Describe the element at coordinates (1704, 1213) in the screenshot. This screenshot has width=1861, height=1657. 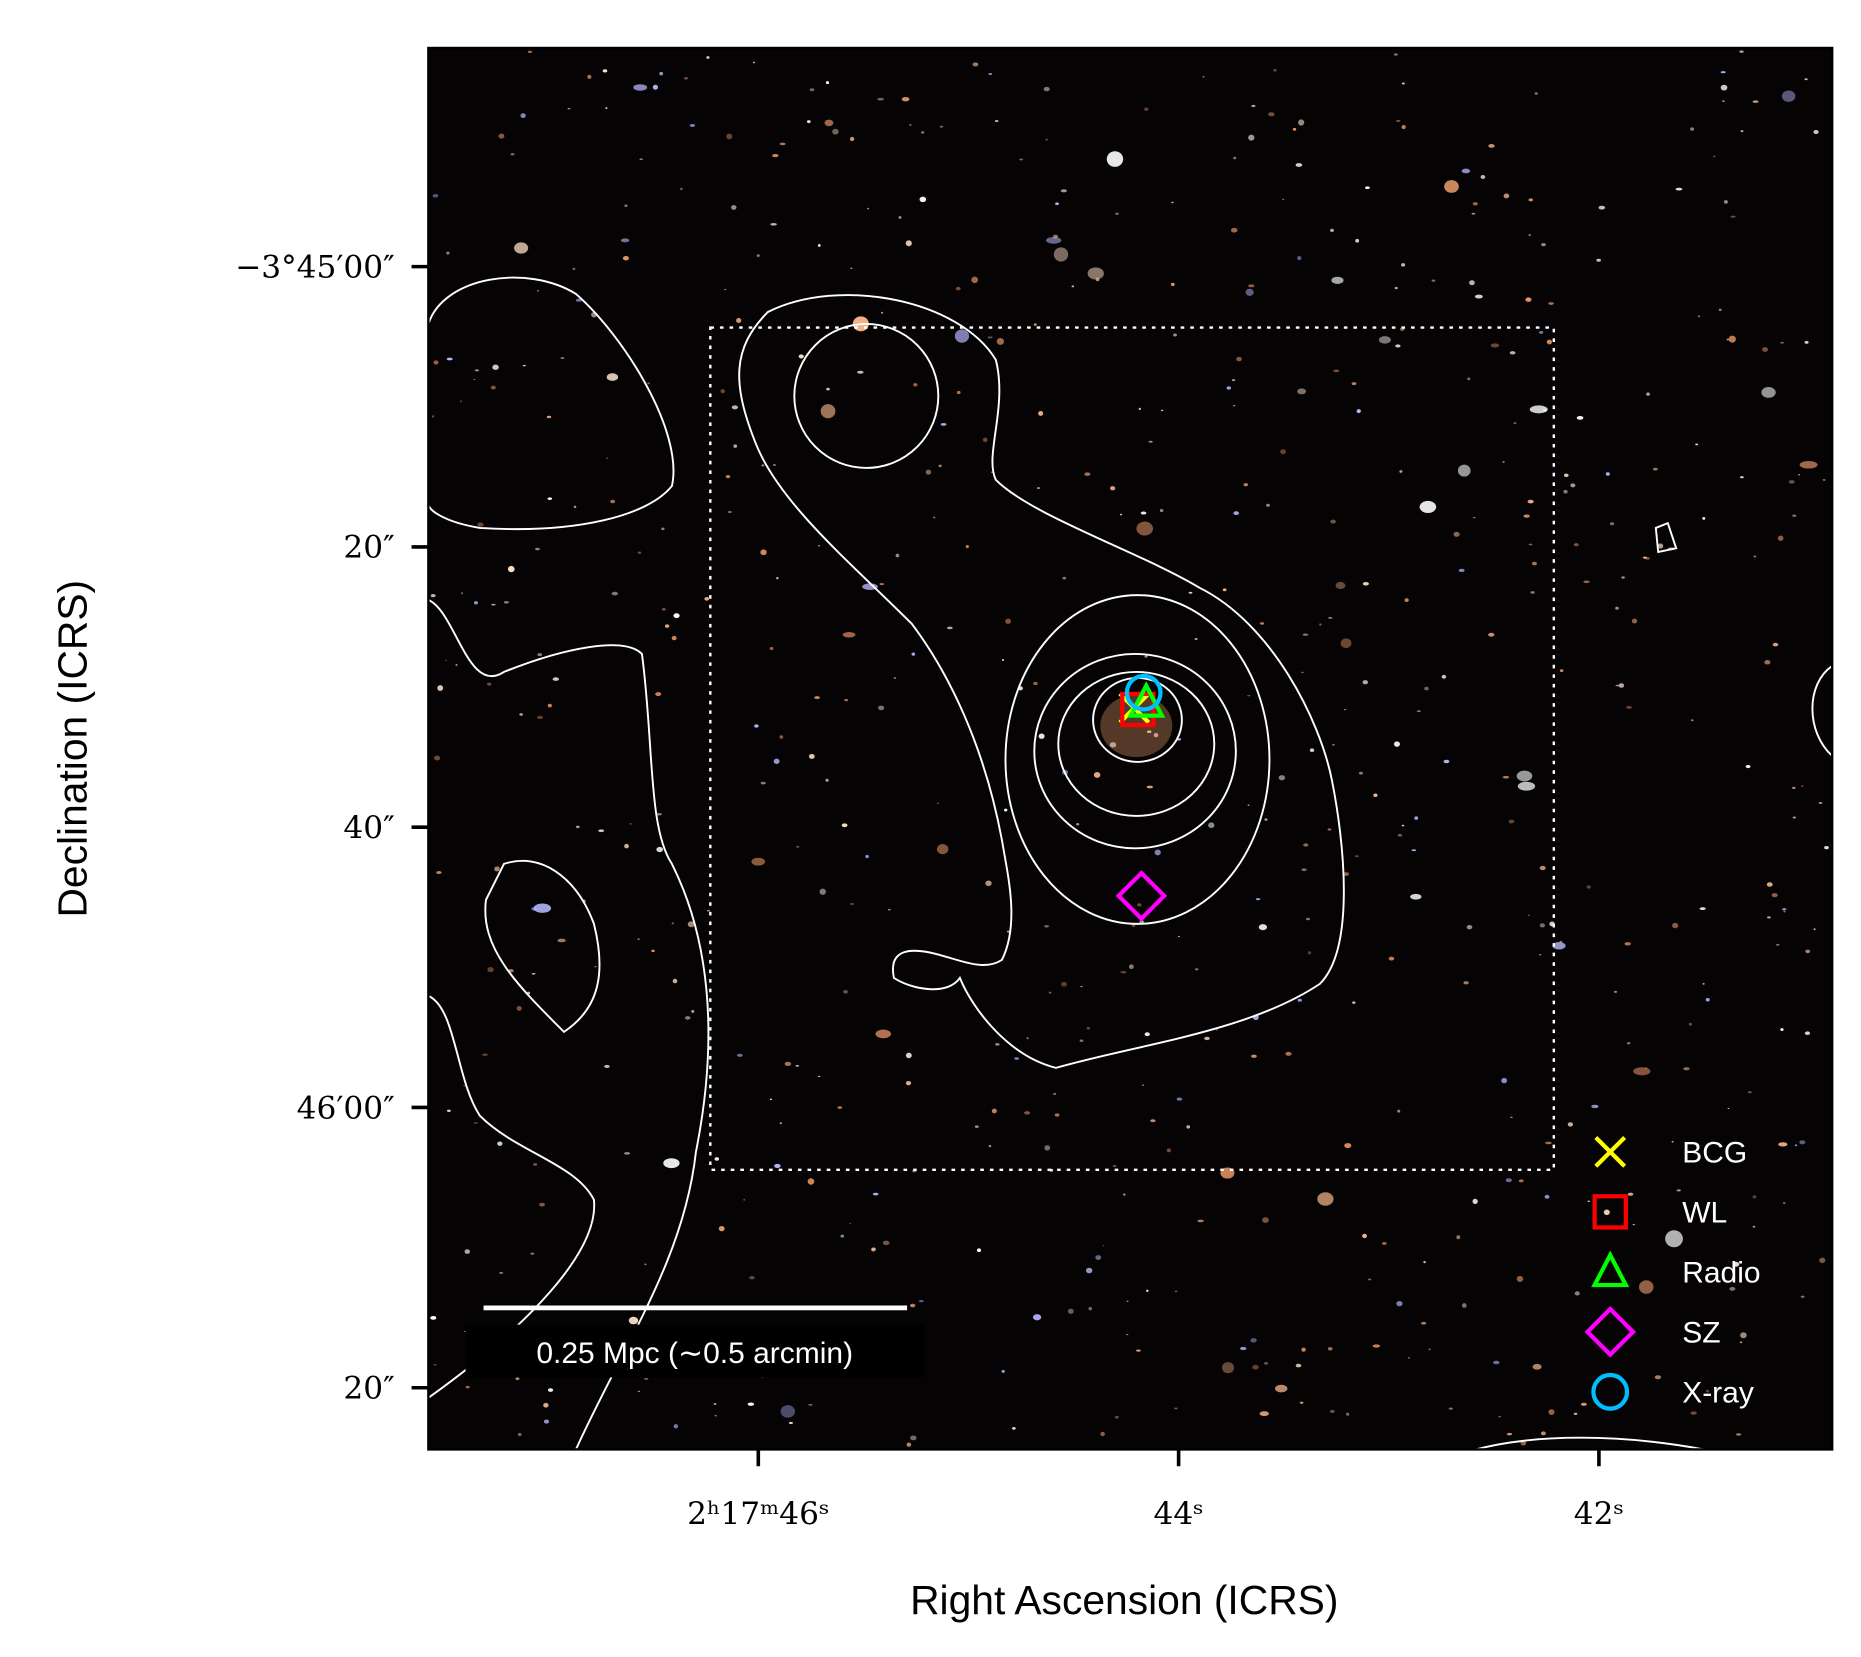
I see `legend-label: WL` at that location.